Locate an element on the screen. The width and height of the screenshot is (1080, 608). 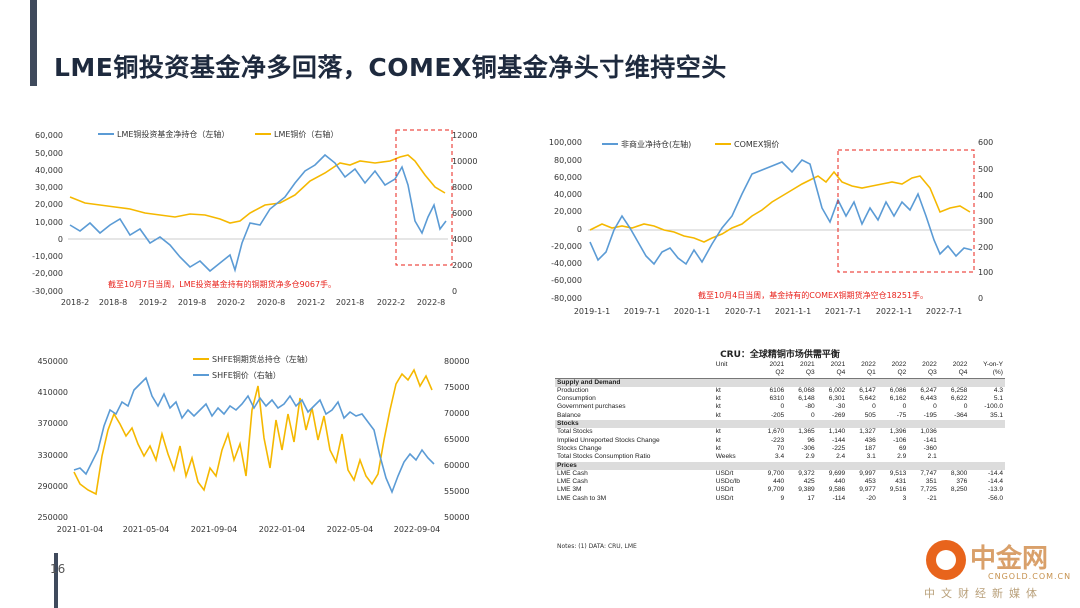
c1-left-tick: -10,000 is located at coordinates (47, 256).